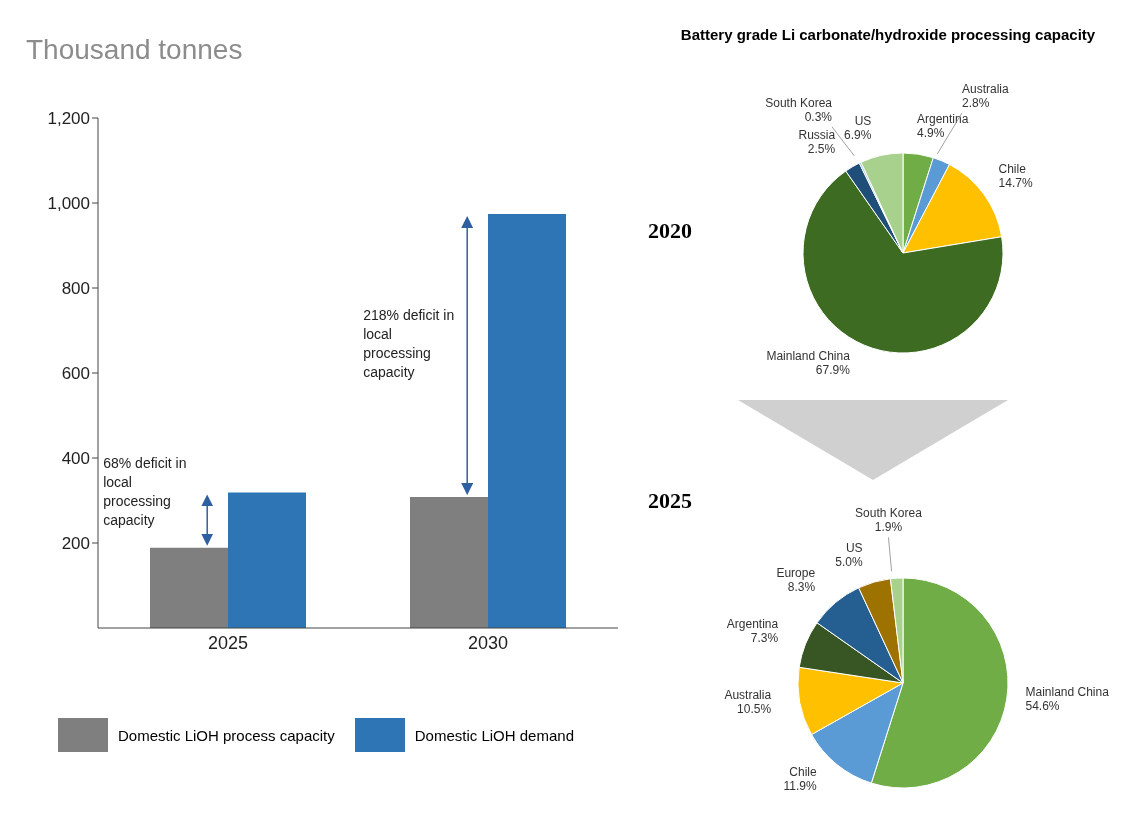 This screenshot has height=814, width=1126. What do you see at coordinates (821, 149) in the screenshot?
I see `data-label: 2.5%` at bounding box center [821, 149].